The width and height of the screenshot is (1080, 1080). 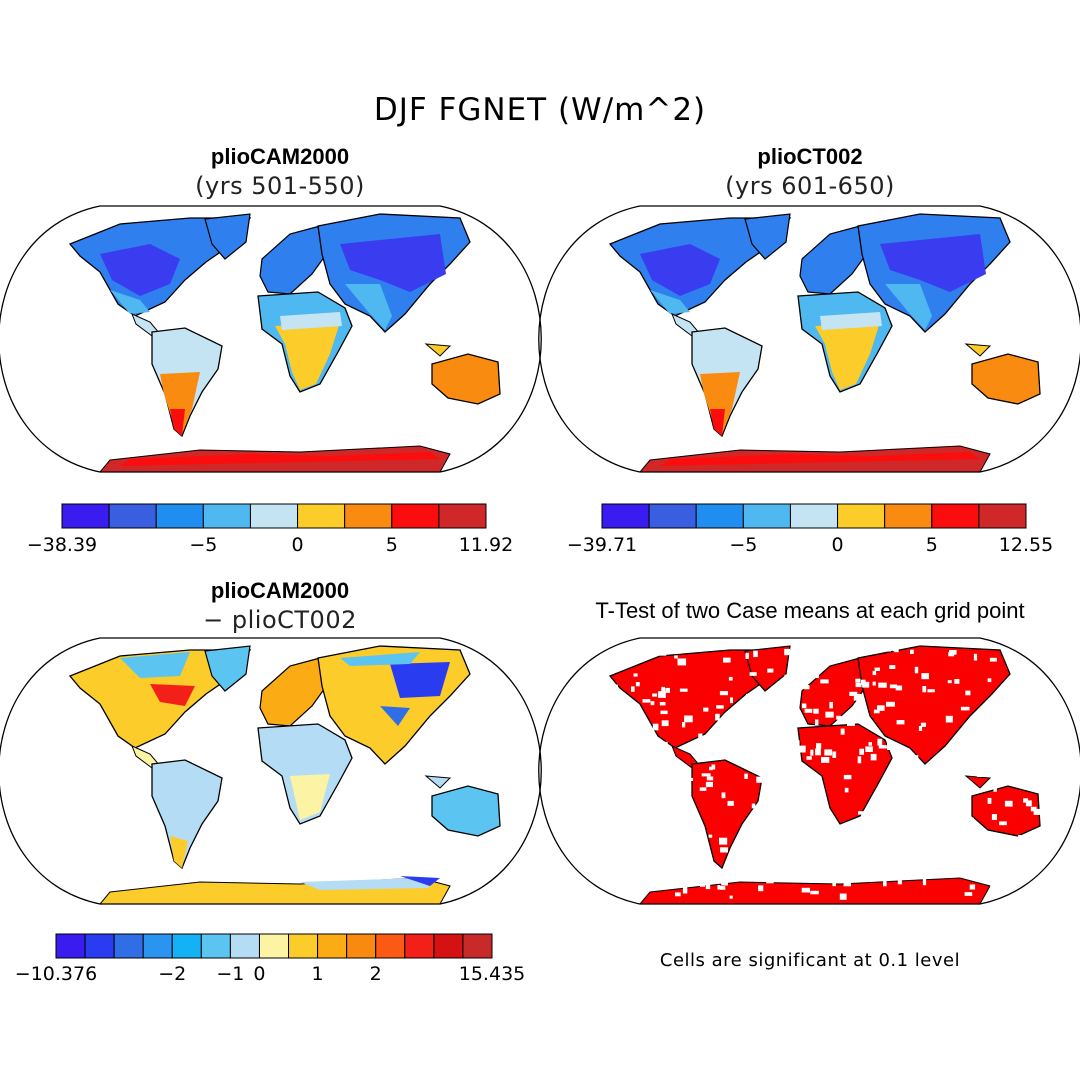 What do you see at coordinates (810, 960) in the screenshot?
I see `significance-note: Cells are significant at 0.1 level` at bounding box center [810, 960].